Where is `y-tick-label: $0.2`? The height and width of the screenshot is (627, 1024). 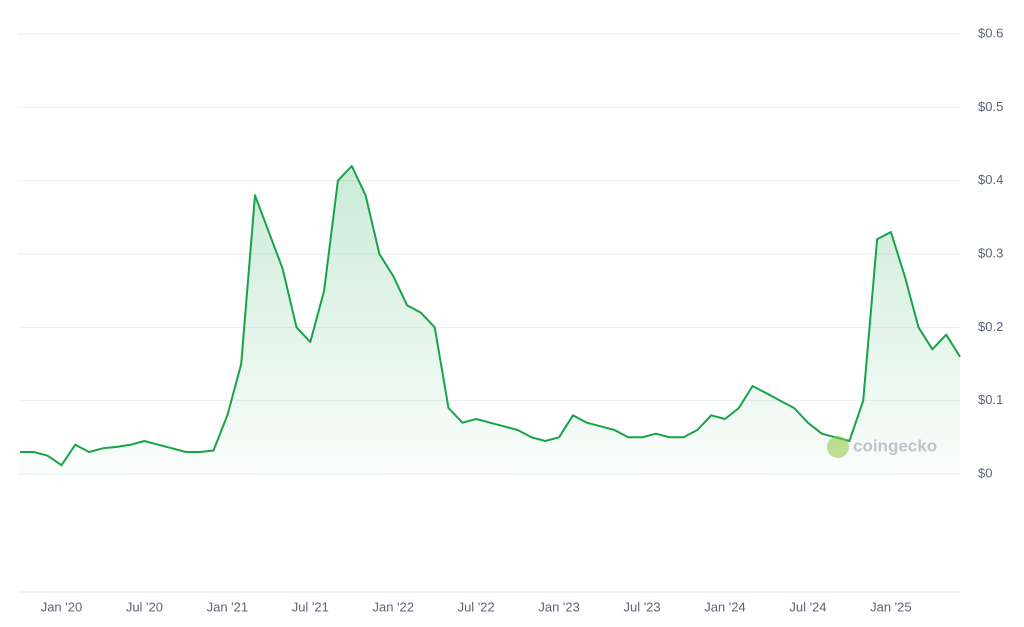
y-tick-label: $0.2 is located at coordinates (990, 326).